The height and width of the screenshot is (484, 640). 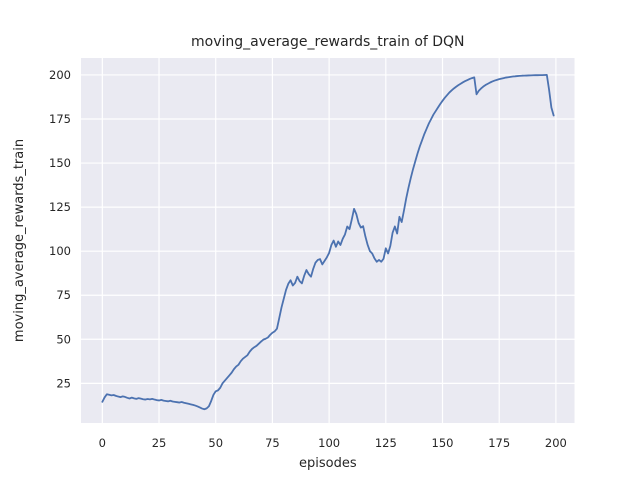 I want to click on y-tick-labels: 25 50 75 100 125 150 175 200, so click(x=60, y=229).